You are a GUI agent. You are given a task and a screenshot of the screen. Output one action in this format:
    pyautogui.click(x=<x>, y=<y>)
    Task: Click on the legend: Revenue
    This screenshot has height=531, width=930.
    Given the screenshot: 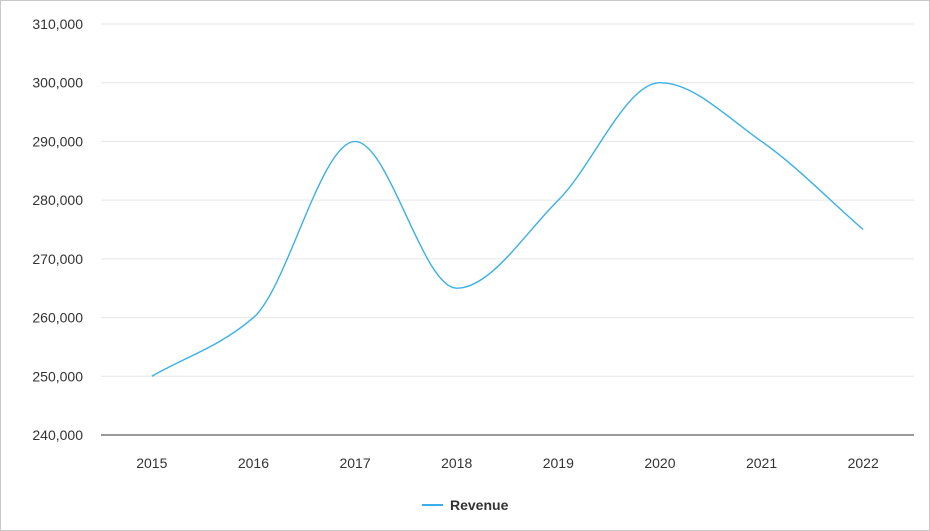 What is the action you would take?
    pyautogui.click(x=465, y=505)
    